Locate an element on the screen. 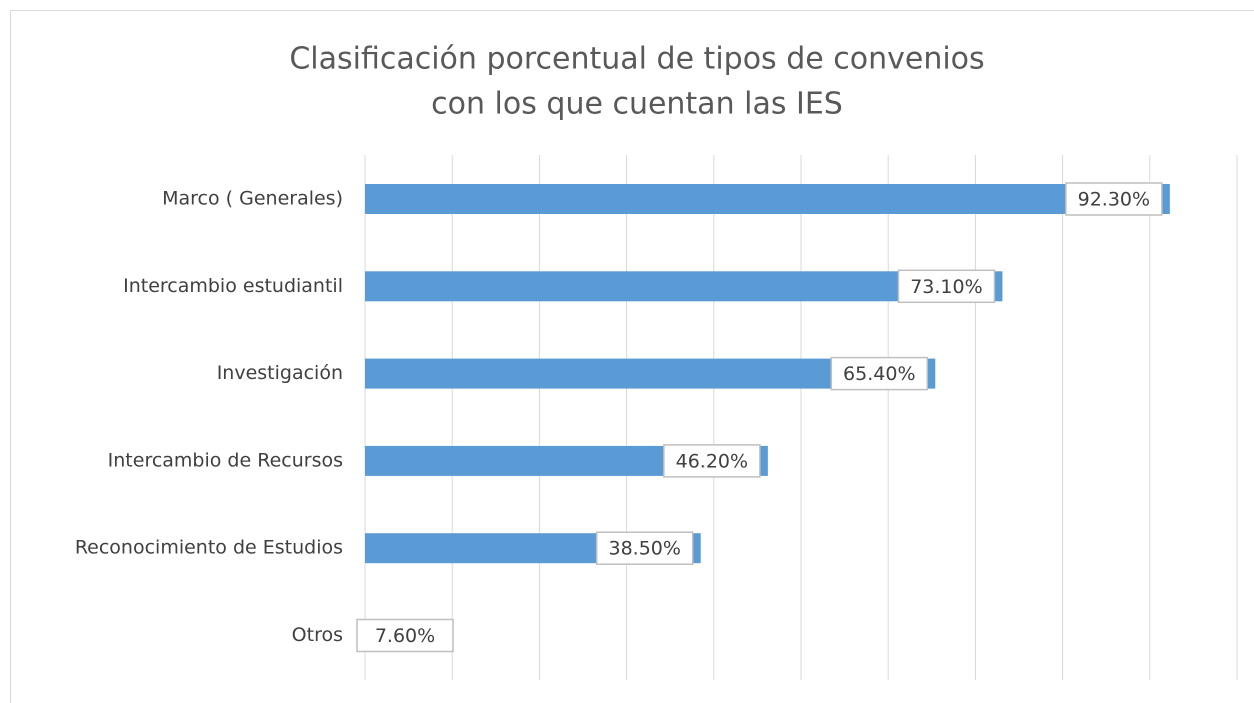 The width and height of the screenshot is (1254, 703). value-label: 7.60% is located at coordinates (405, 636).